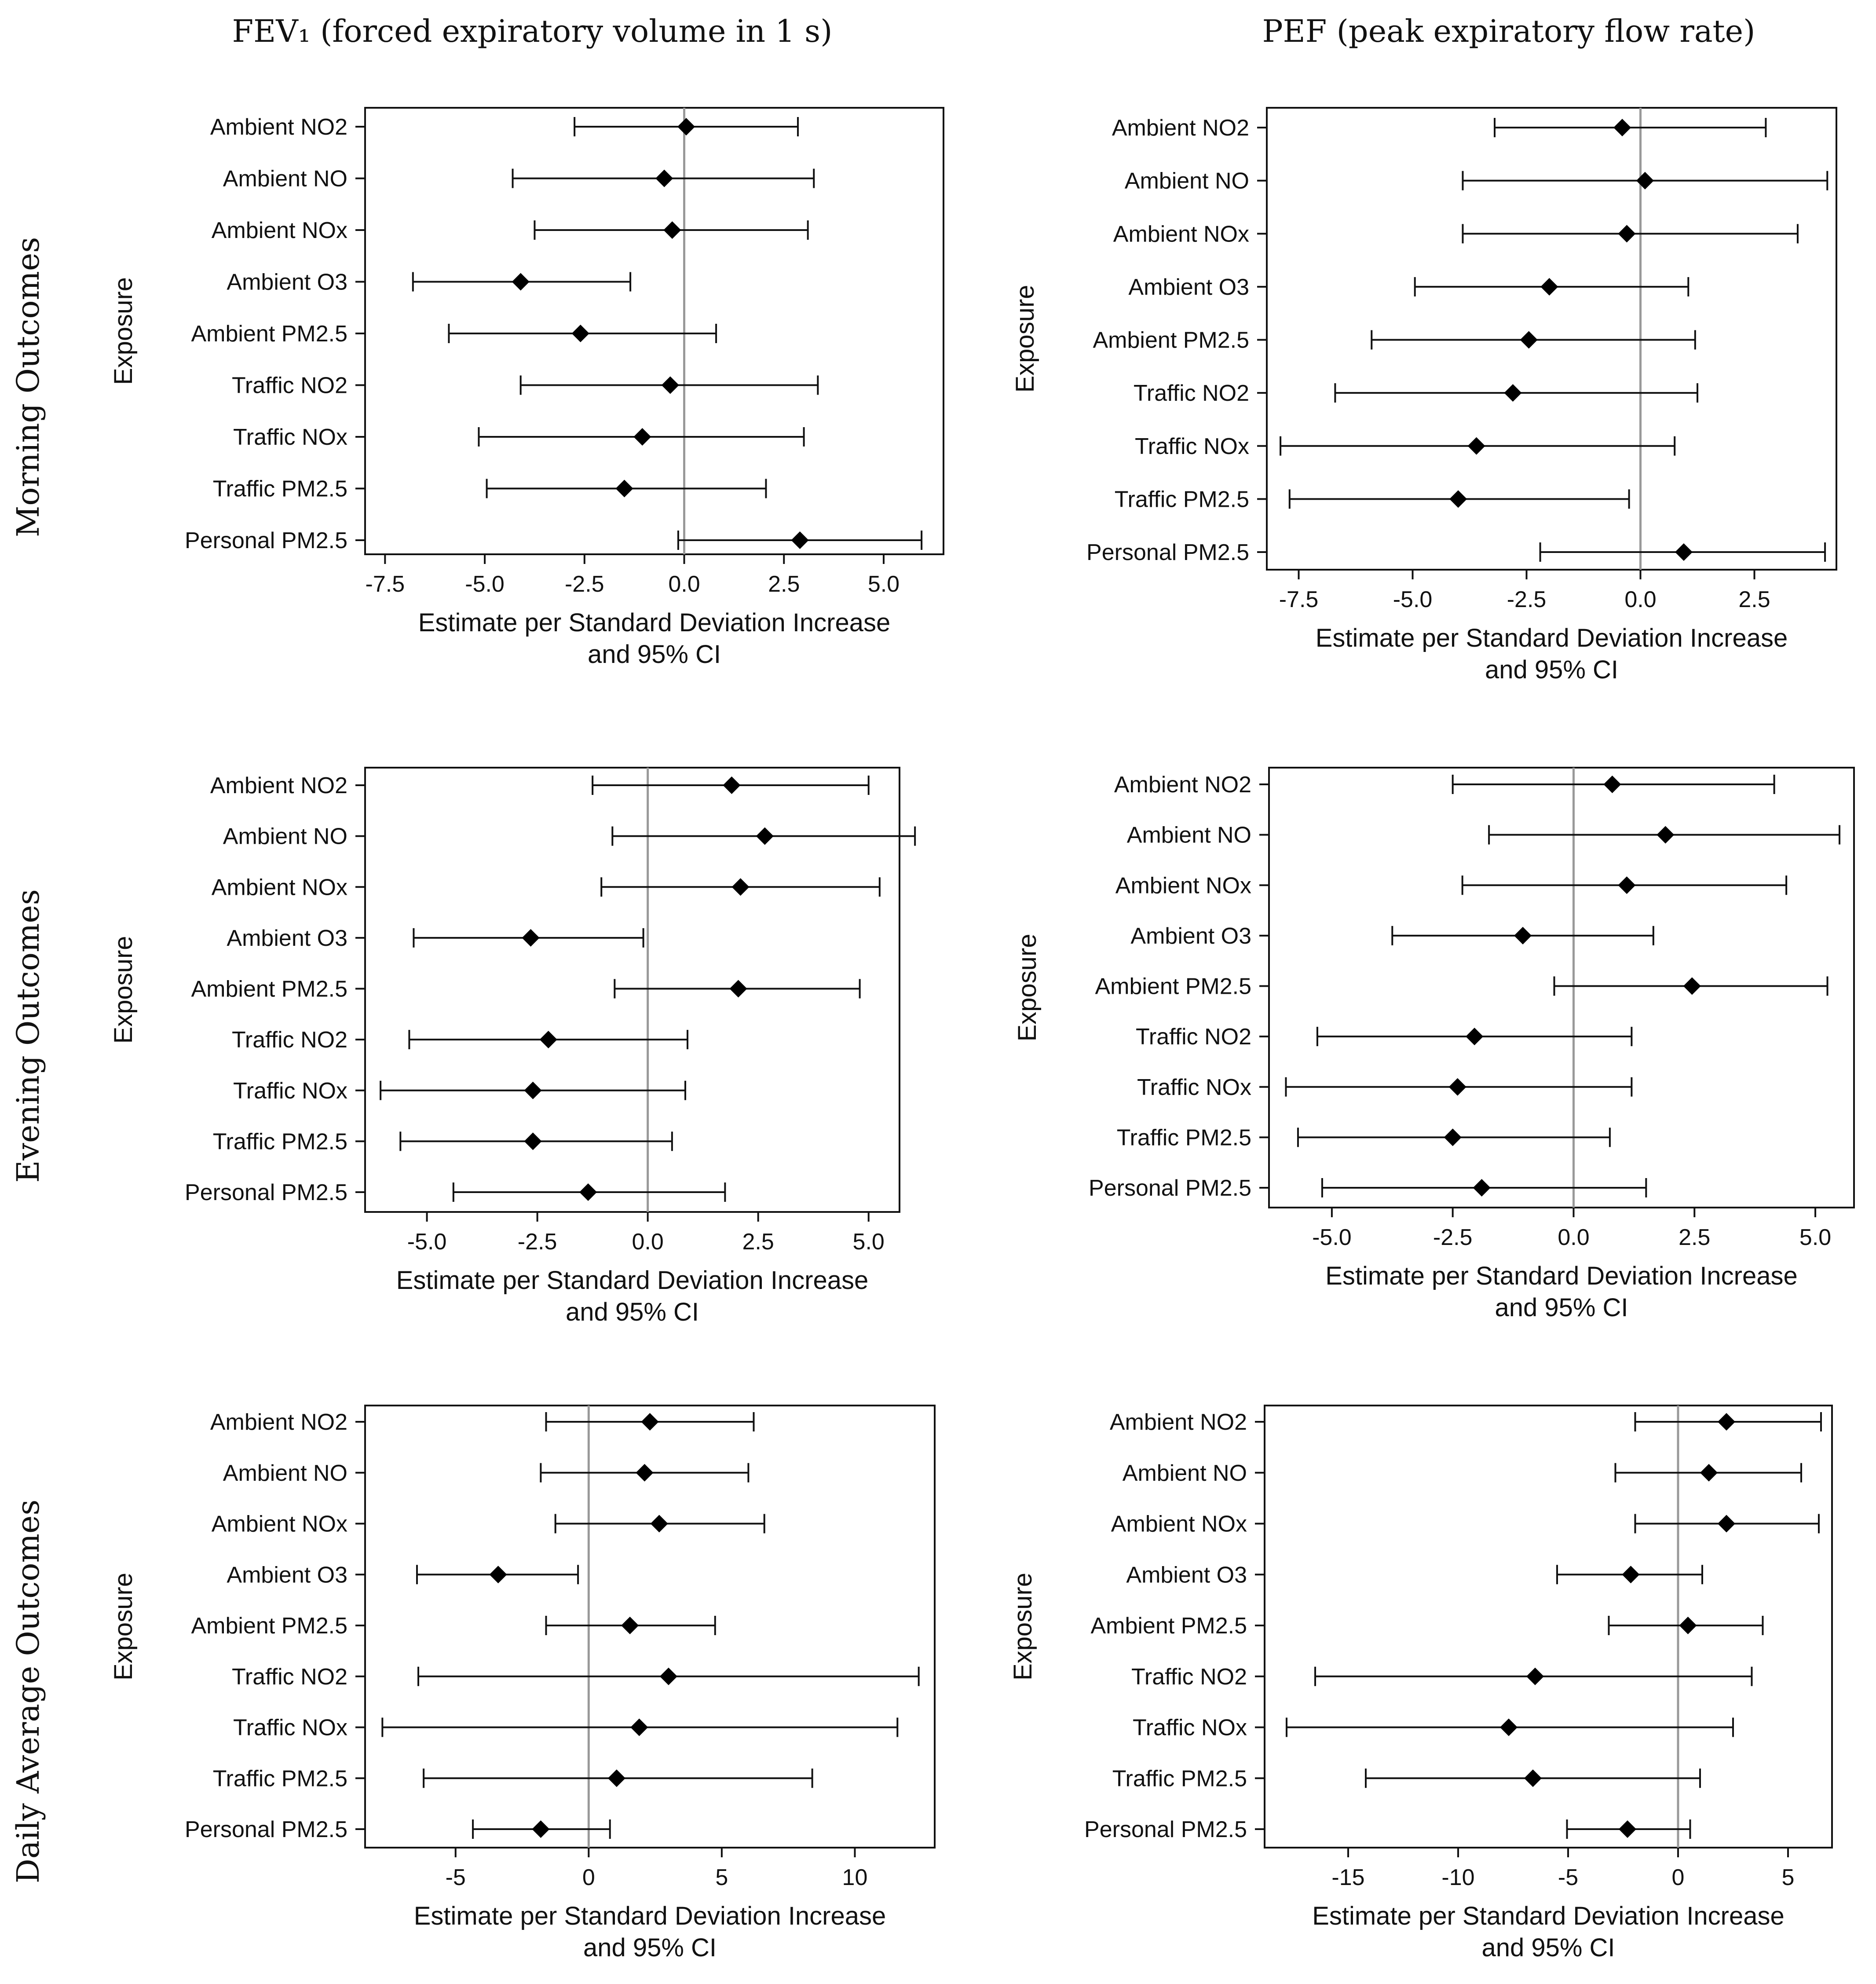 Image resolution: width=1876 pixels, height=1984 pixels. Describe the element at coordinates (28, 1691) in the screenshot. I see `row-title-daily-average: Daily Average Outcomes` at that location.